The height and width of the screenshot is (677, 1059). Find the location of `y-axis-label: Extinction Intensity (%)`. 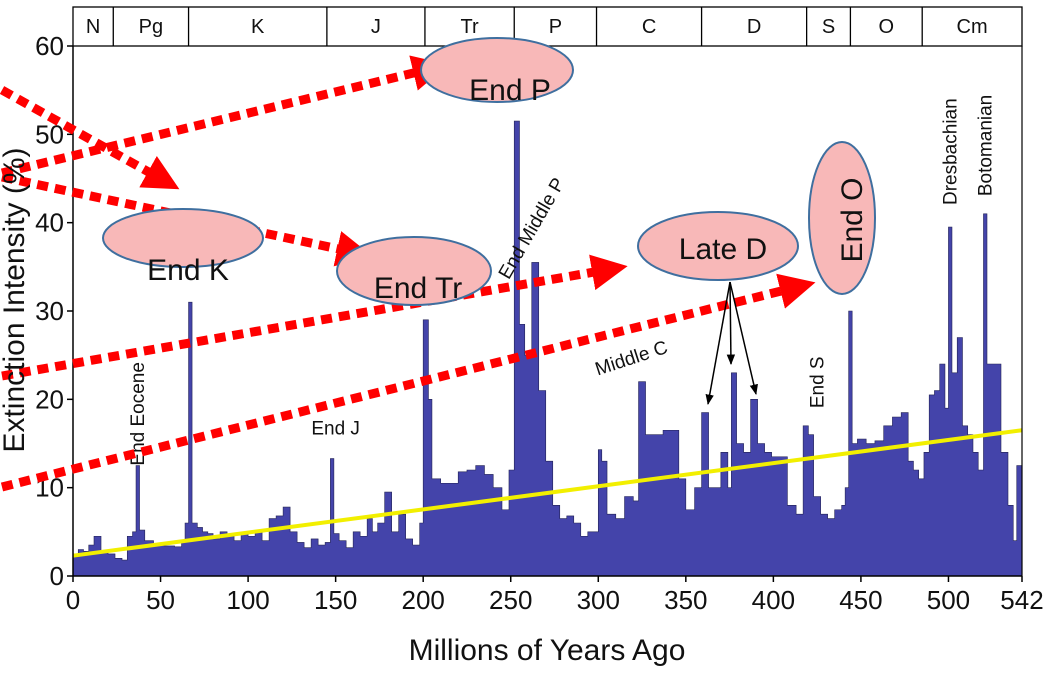

y-axis-label: Extinction Intensity (%) is located at coordinates (15, 299).